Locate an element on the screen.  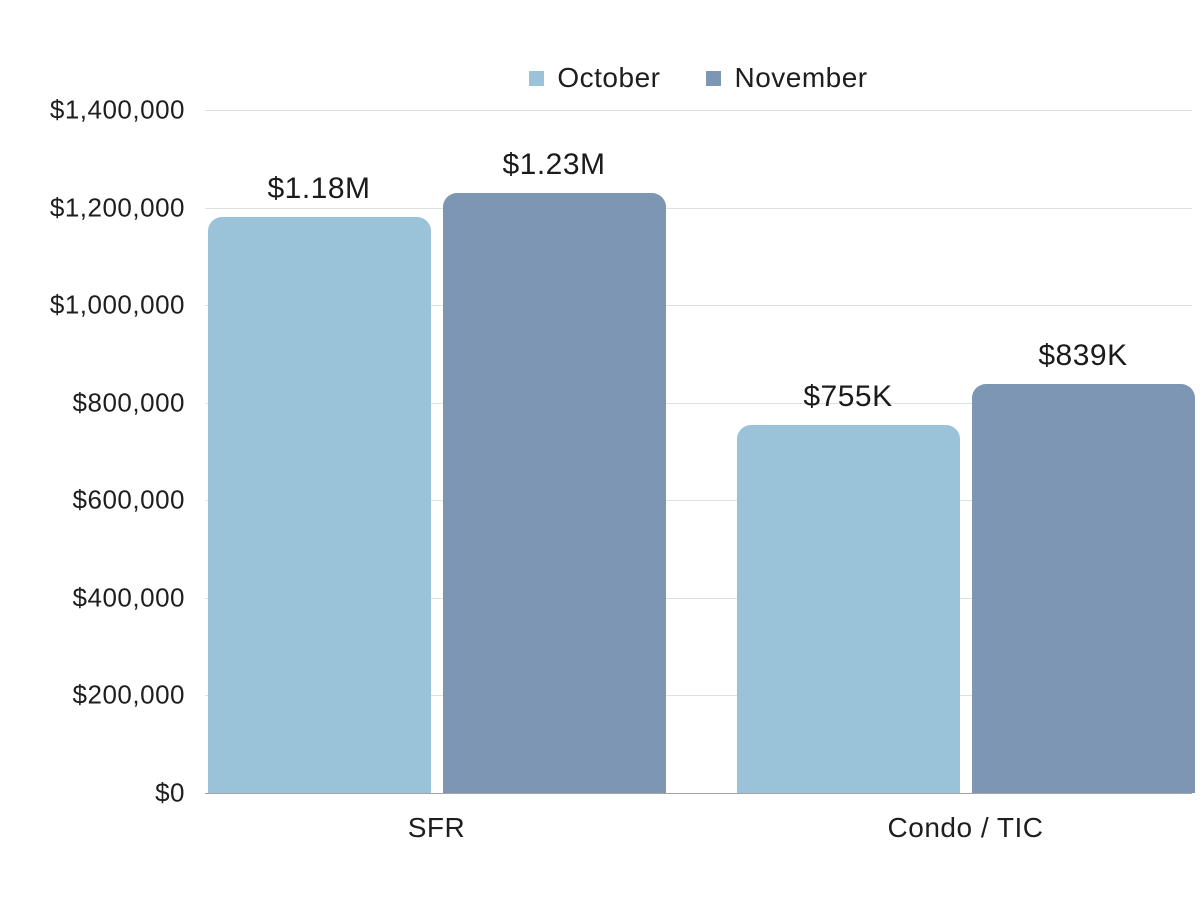
legend-item-november: November is located at coordinates (786, 78).